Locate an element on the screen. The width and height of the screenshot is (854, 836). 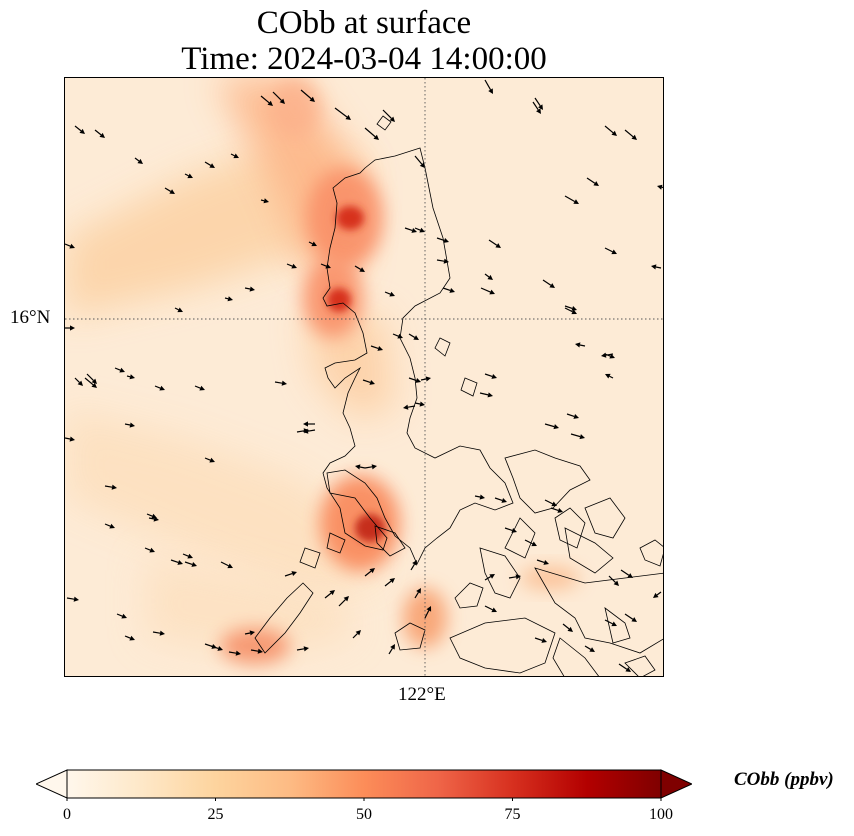
colorbar-tick-label: 25 is located at coordinates (215, 814).